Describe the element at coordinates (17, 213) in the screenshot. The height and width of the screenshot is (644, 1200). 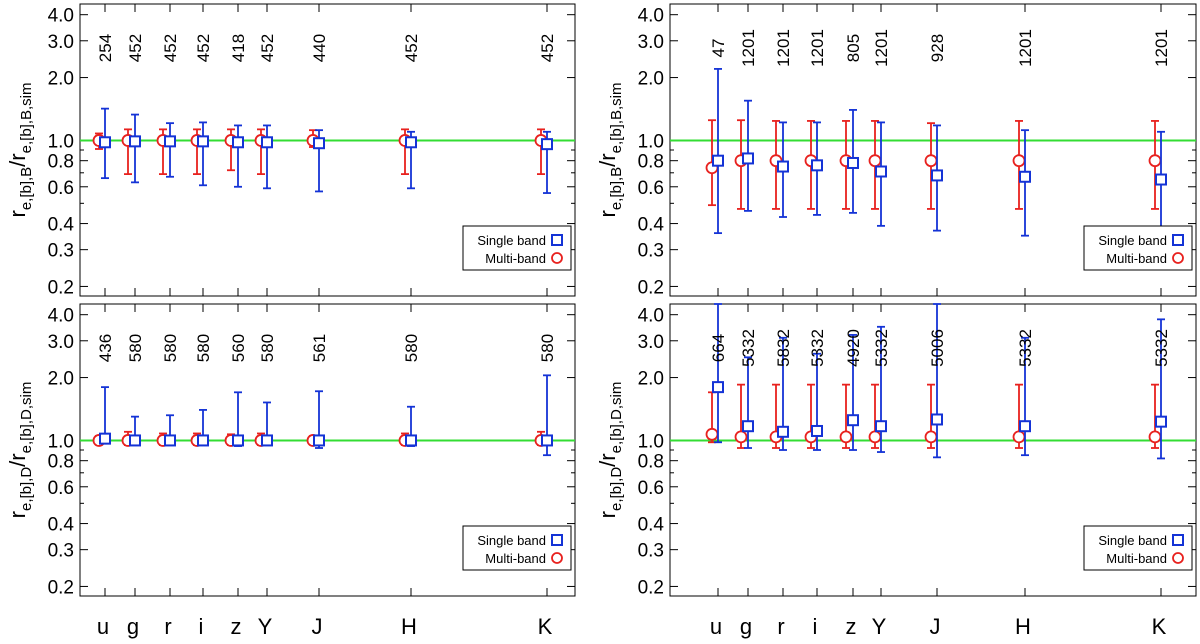
I see `y-label-text: r` at that location.